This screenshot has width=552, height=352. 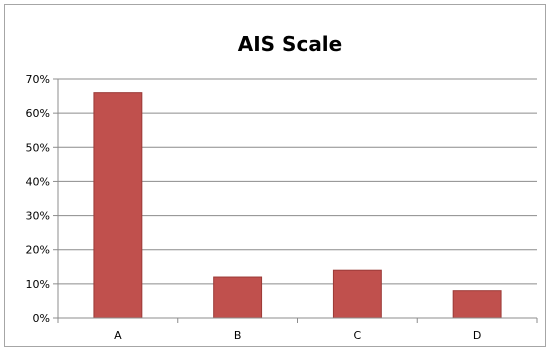 What do you see at coordinates (290, 44) in the screenshot?
I see `chart-title: AIS Scale` at bounding box center [290, 44].